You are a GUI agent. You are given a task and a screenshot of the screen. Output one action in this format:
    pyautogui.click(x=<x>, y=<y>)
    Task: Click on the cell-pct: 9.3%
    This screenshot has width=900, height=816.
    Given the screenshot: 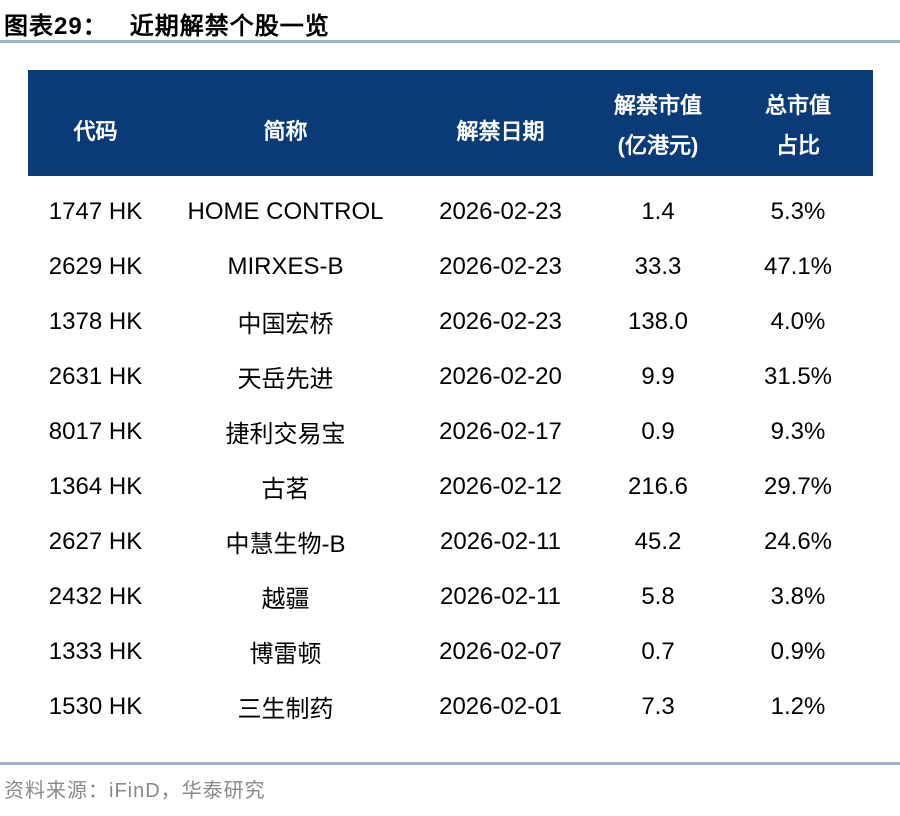 What is the action you would take?
    pyautogui.click(x=798, y=431)
    